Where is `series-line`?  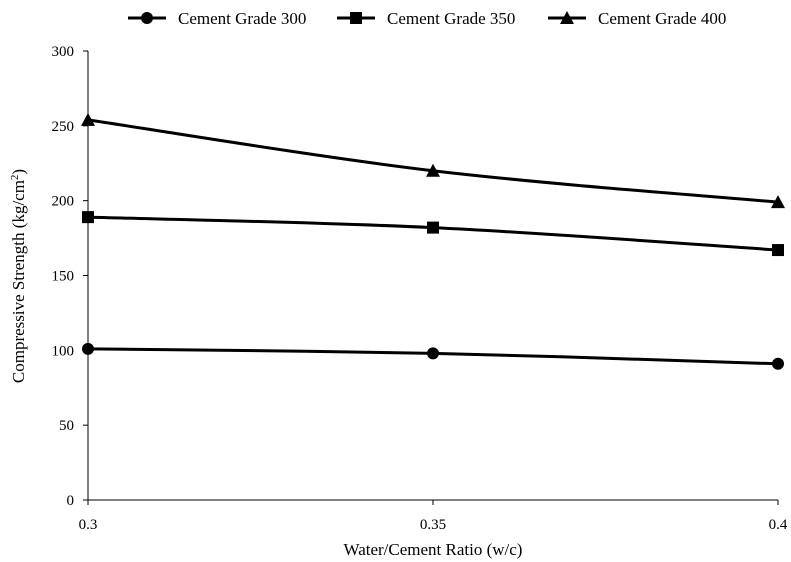 series-line is located at coordinates (433, 161).